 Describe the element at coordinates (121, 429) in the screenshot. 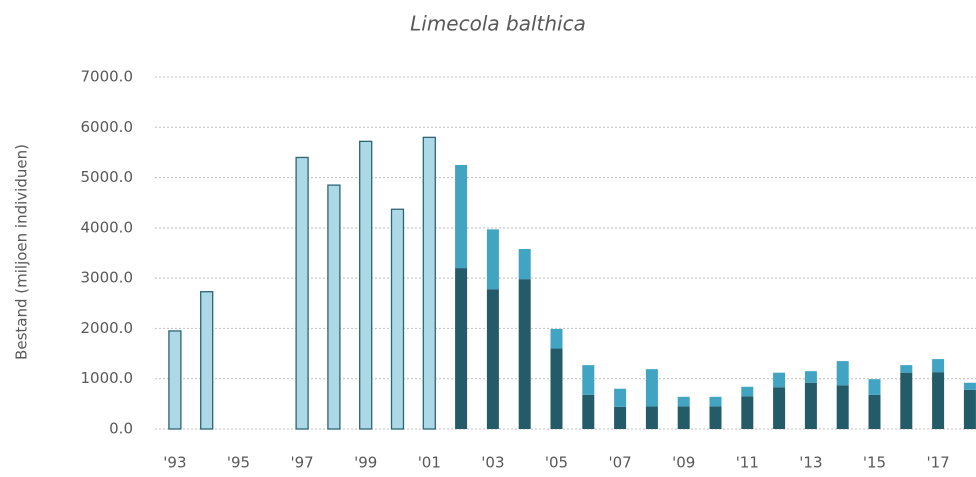

I see `y-tick-label: 0.0` at that location.